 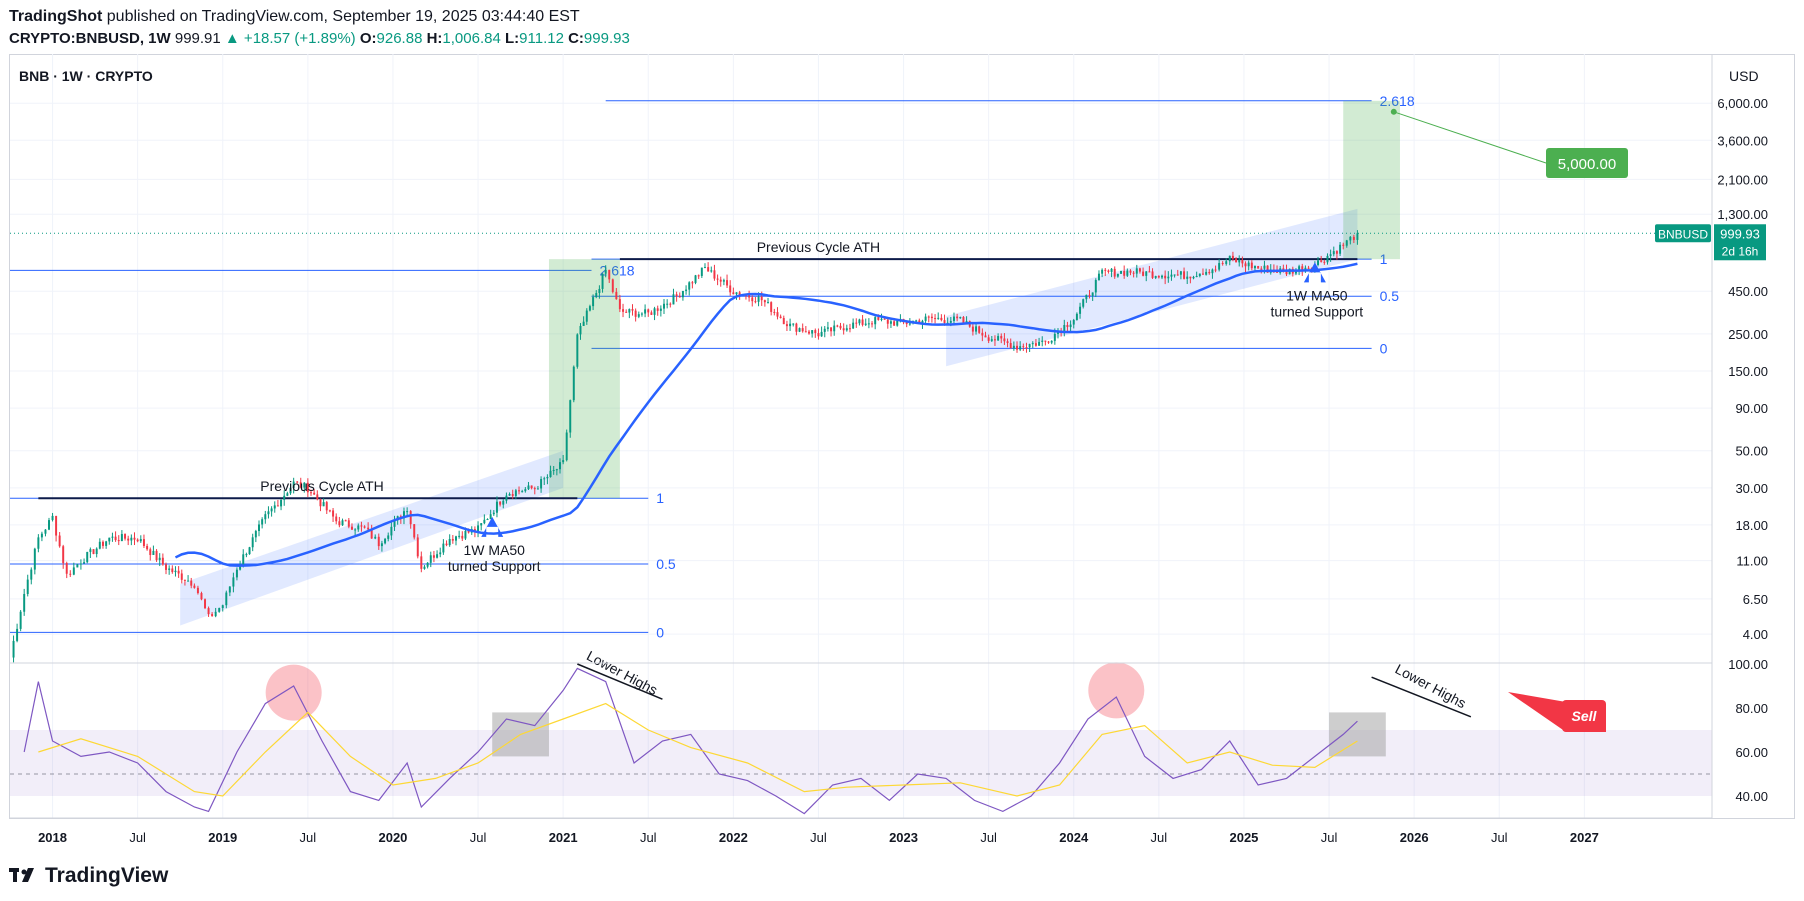 I want to click on time-tick-label: 2018, so click(x=52, y=837).